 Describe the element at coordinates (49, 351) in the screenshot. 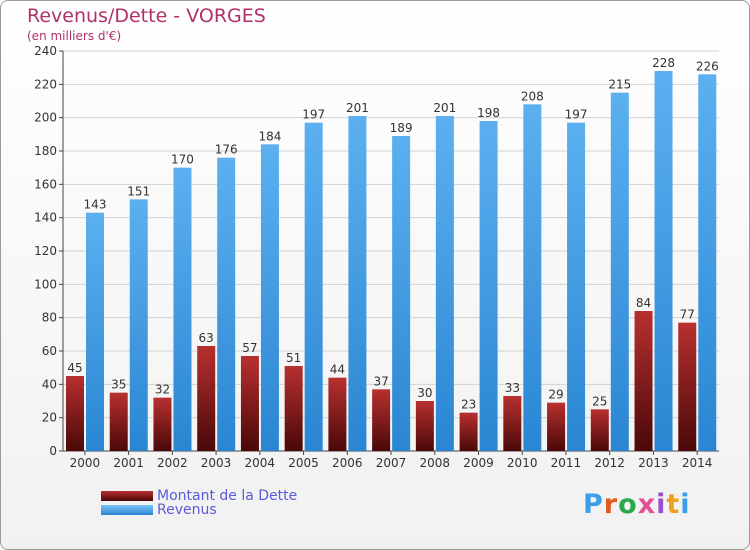

I see `y-tick-label: 60` at that location.